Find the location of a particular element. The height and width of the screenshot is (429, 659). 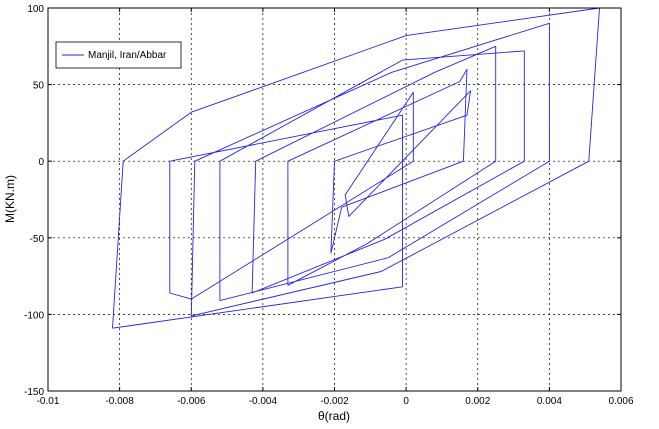

y-tick-label: 0 is located at coordinates (41, 162).